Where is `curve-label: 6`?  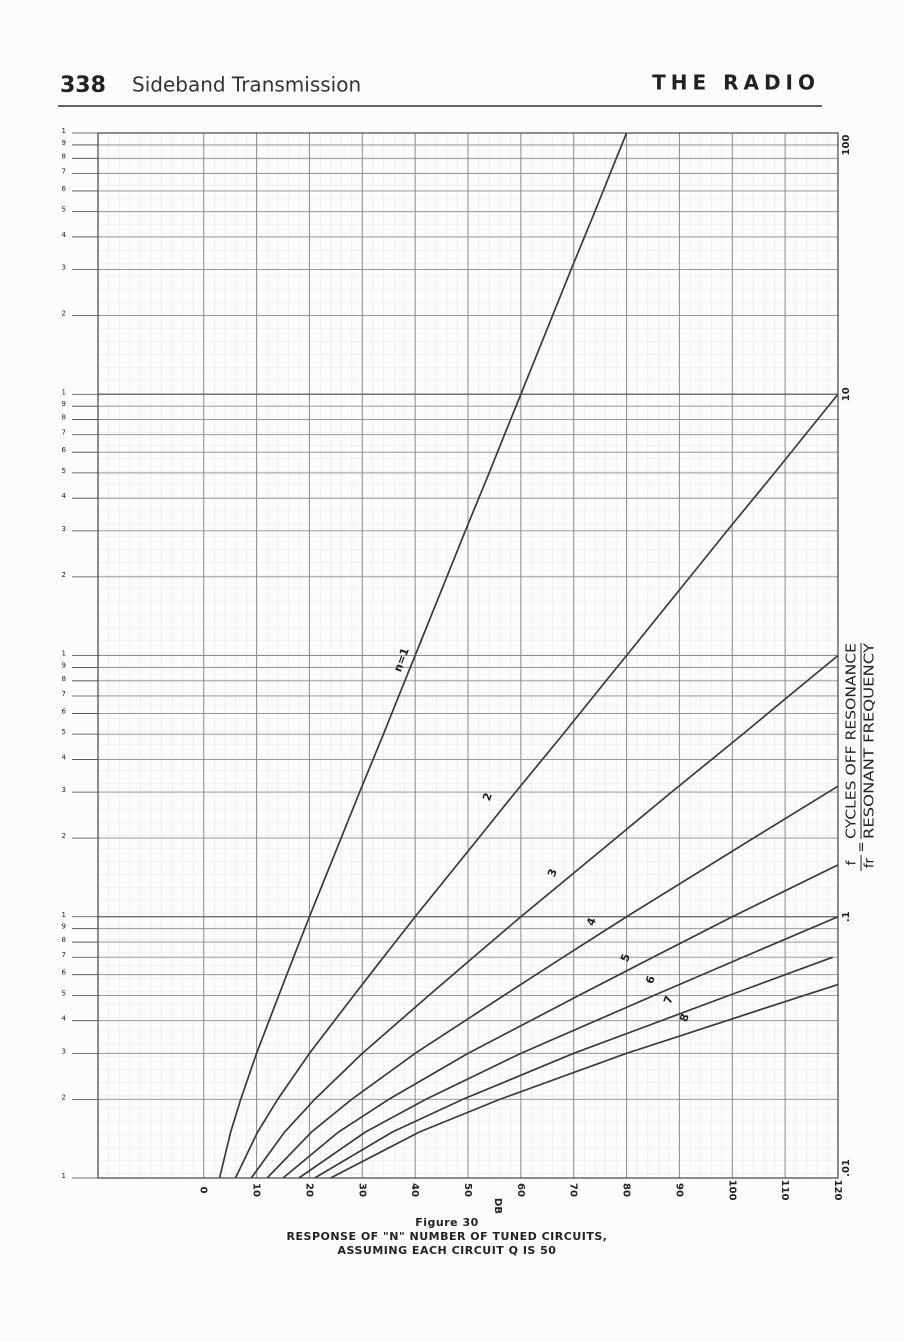
curve-label: 6 is located at coordinates (650, 980).